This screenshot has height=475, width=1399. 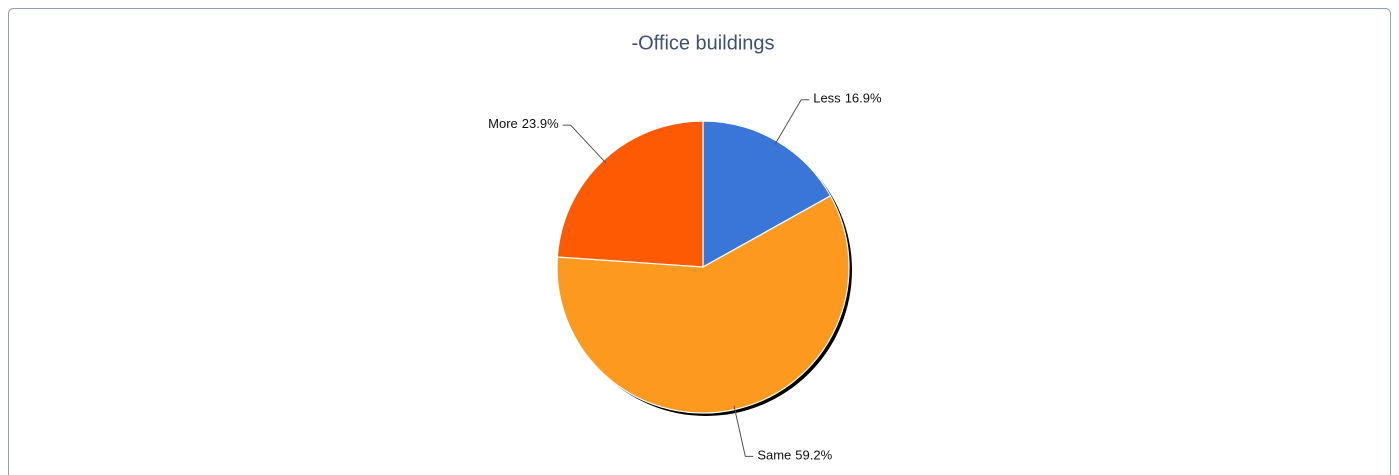 What do you see at coordinates (794, 455) in the screenshot?
I see `data-label: Same 59.2%` at bounding box center [794, 455].